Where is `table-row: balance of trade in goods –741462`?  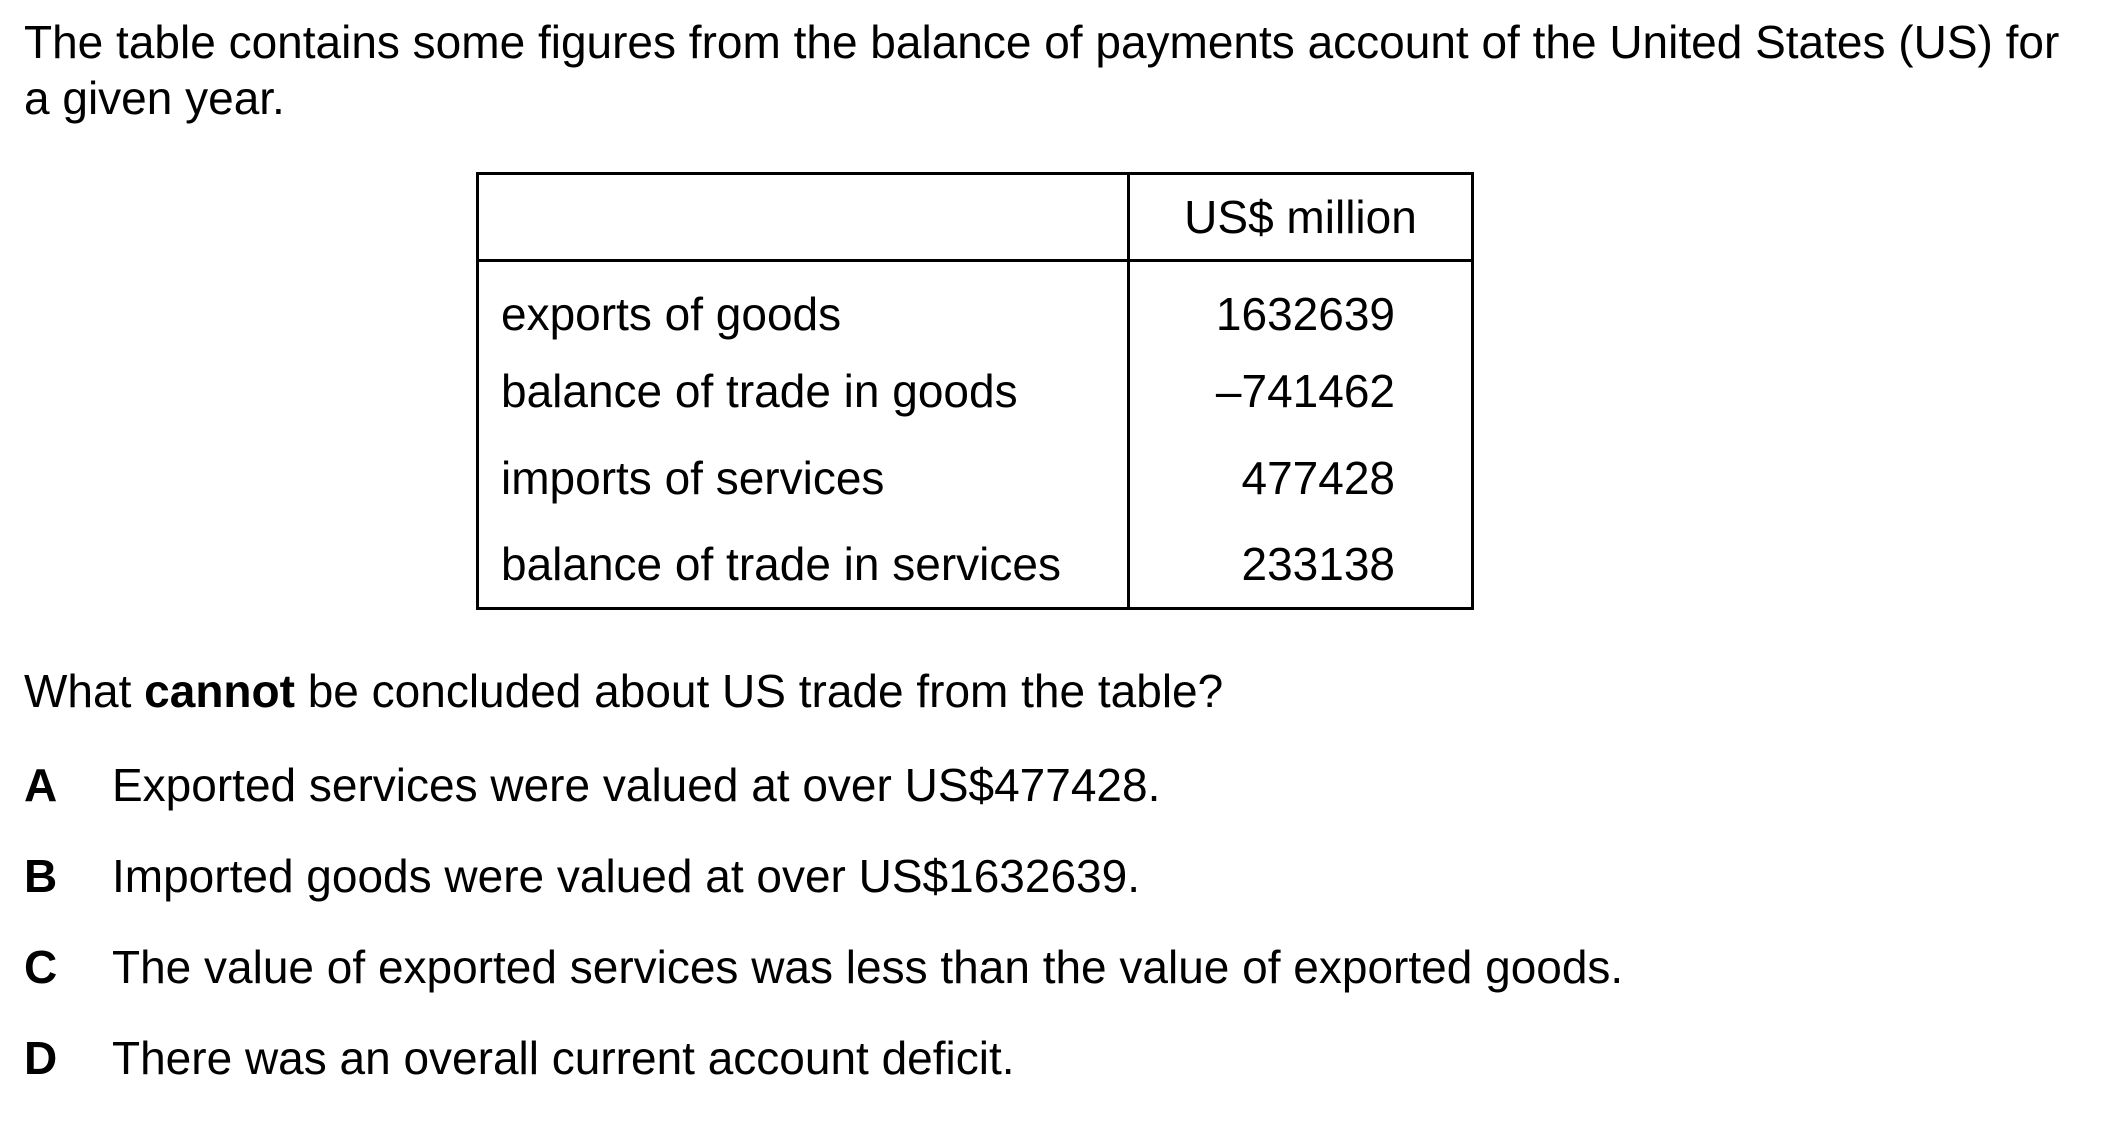
table-row: balance of trade in goods –741462 is located at coordinates (975, 391).